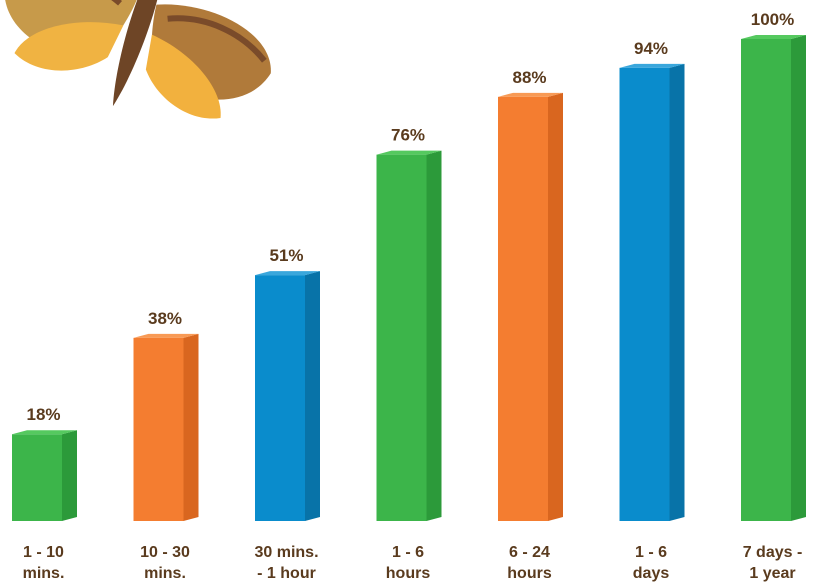 The height and width of the screenshot is (588, 817). Describe the element at coordinates (43, 414) in the screenshot. I see `value-label-1: 18%` at that location.